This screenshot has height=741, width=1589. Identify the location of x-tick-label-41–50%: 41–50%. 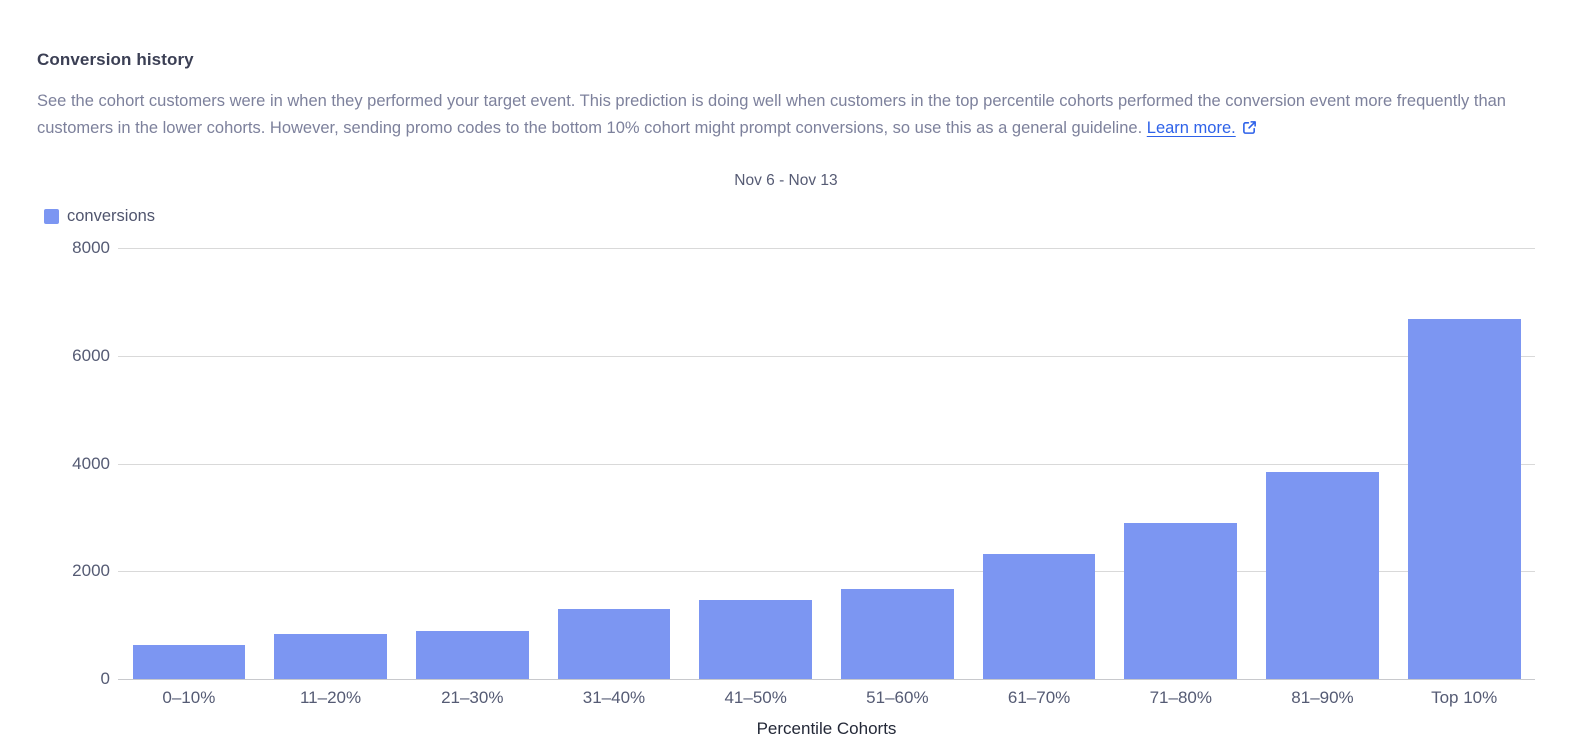
(755, 697).